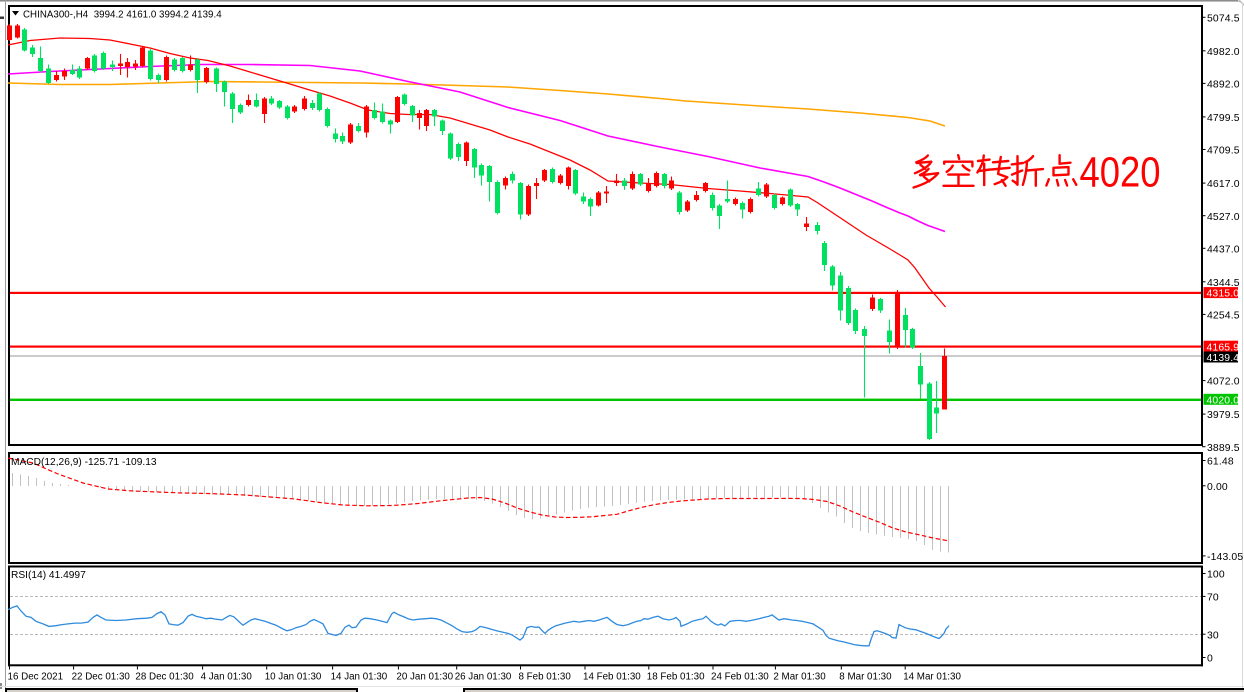  I want to click on svg-text: 0, so click(1210, 659).